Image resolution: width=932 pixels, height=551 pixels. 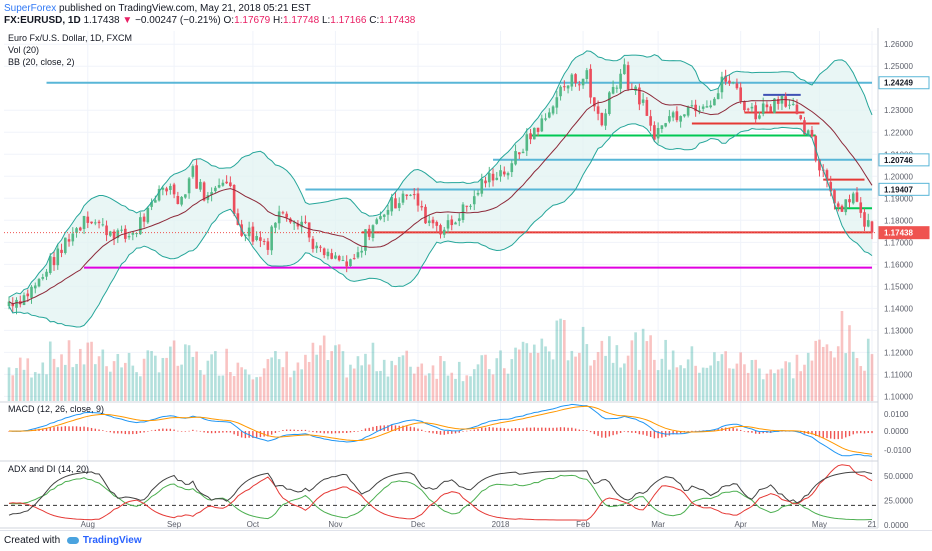 I want to click on level-label-bg, so click(x=904, y=160).